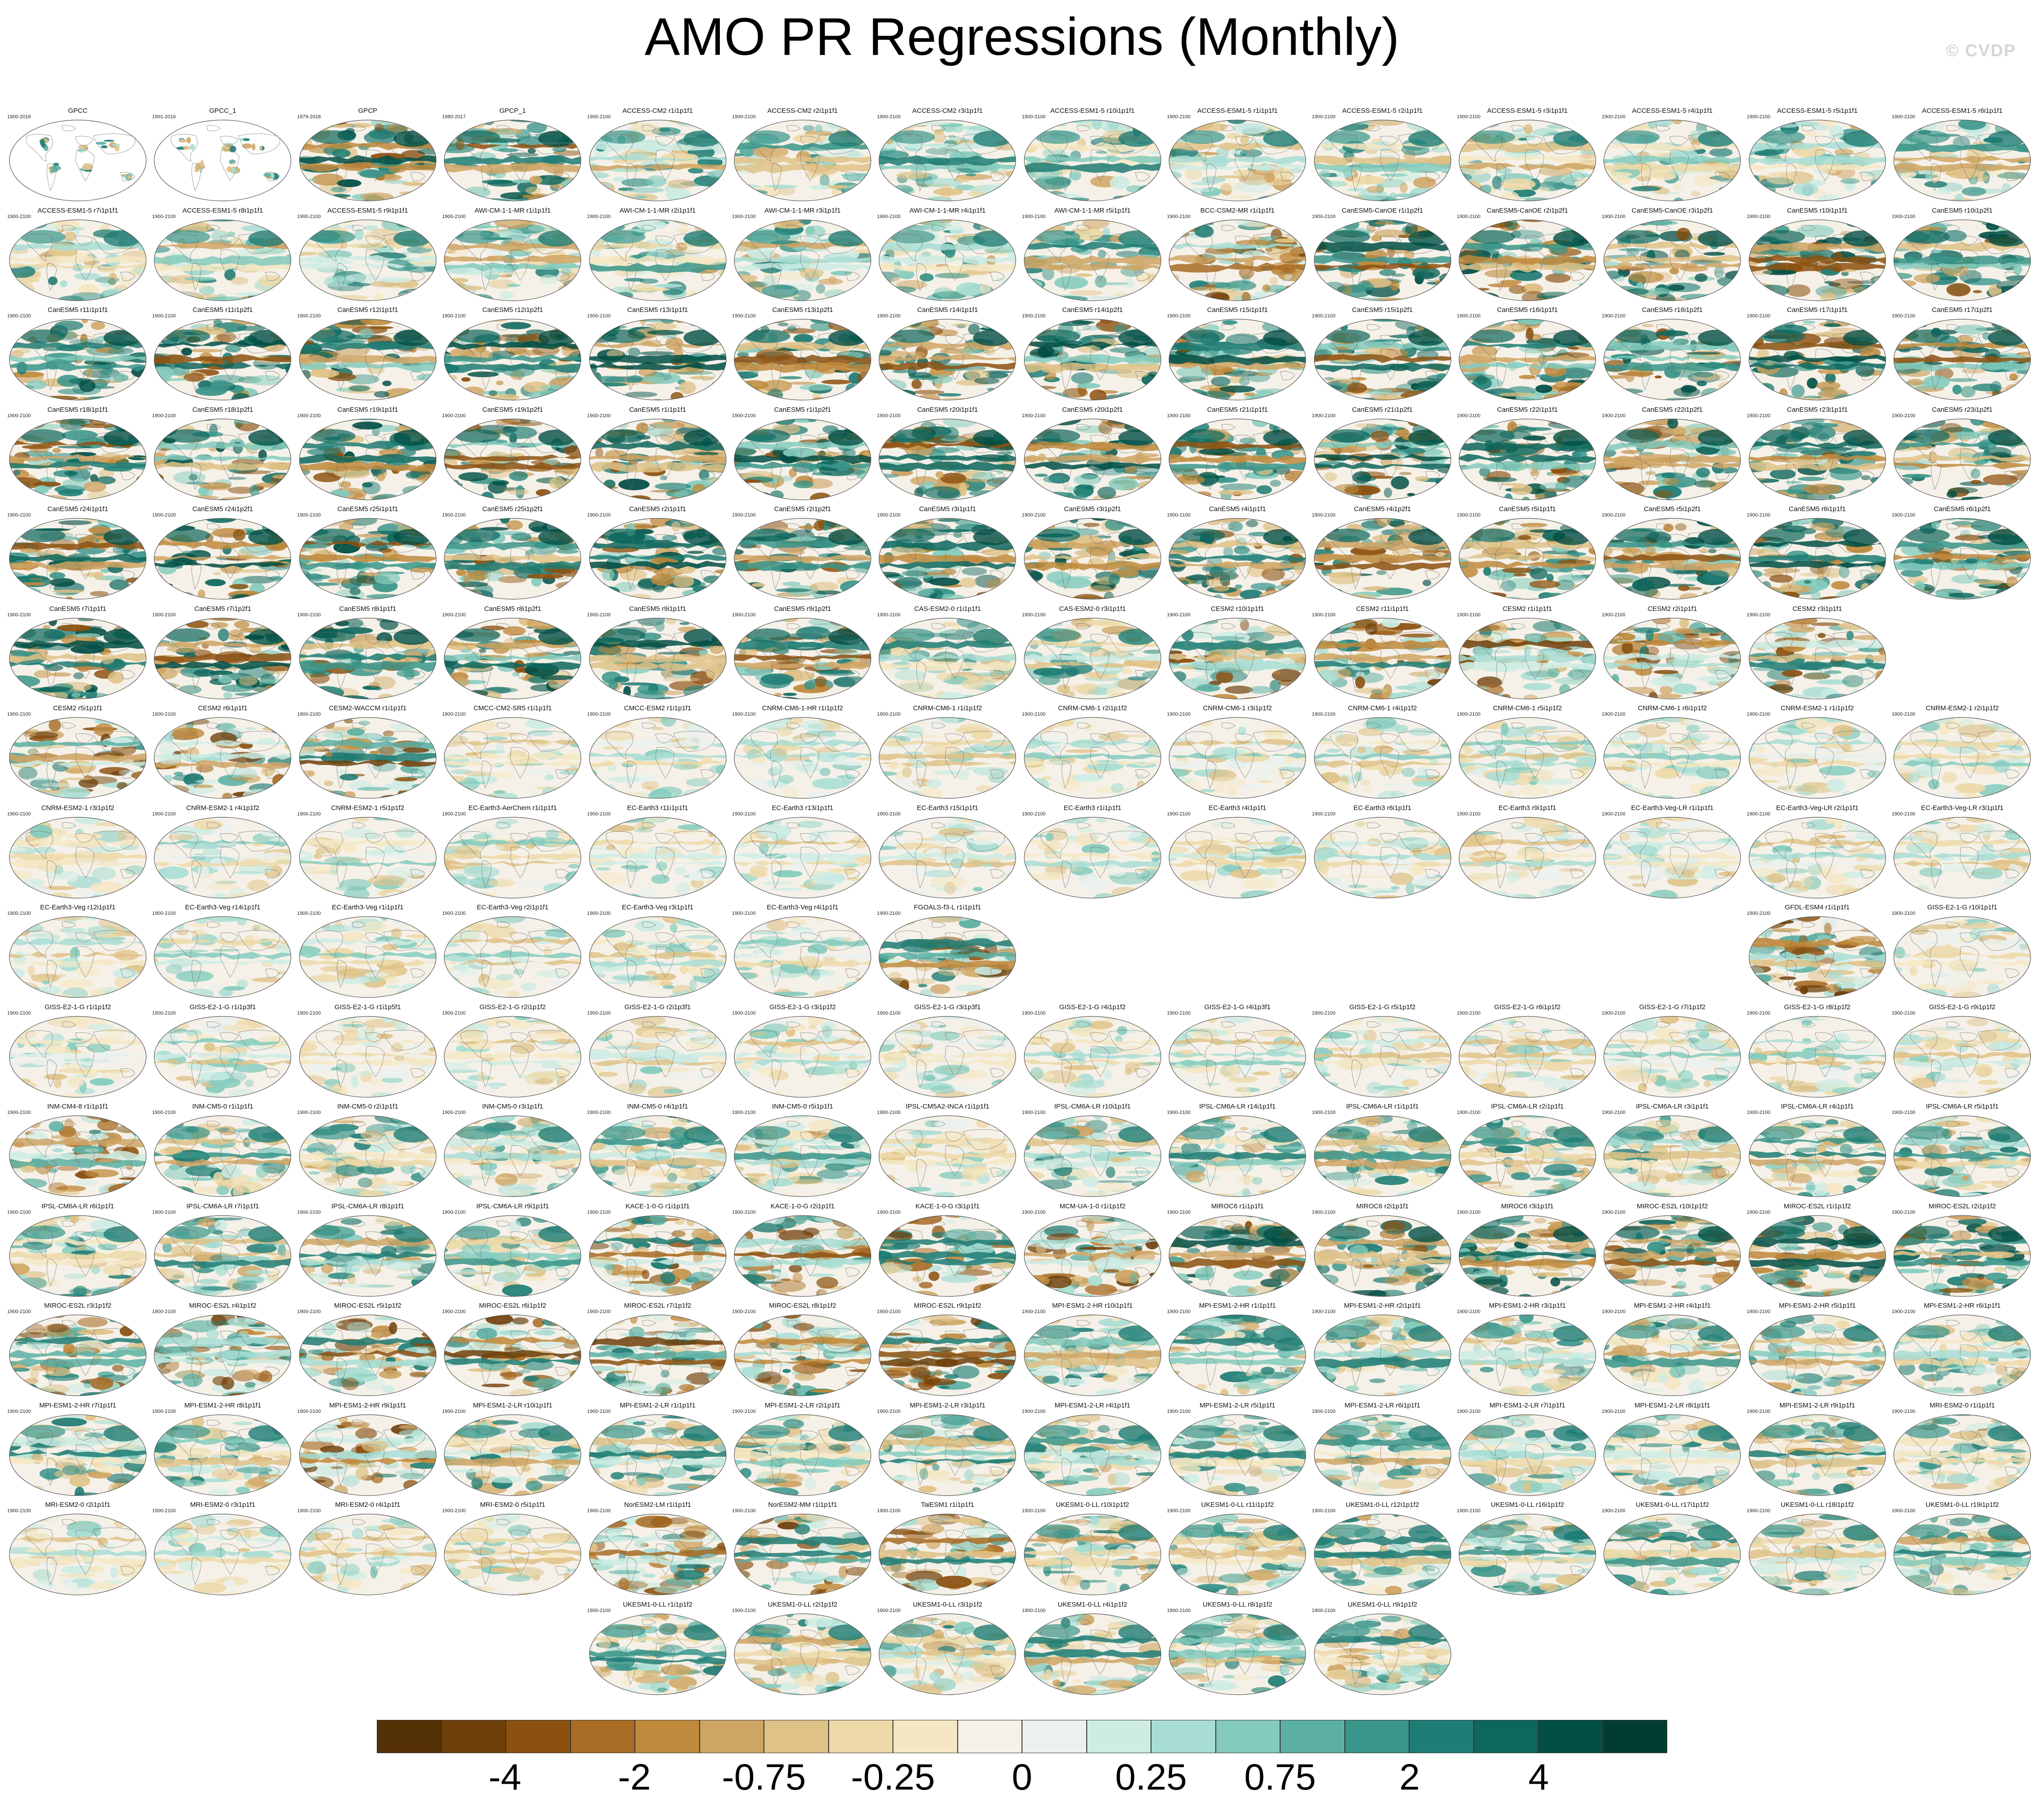 This screenshot has height=1808, width=2044. What do you see at coordinates (1382, 1604) in the screenshot?
I see `panel-title: UKESM1-0-LL r9i1p1f2` at bounding box center [1382, 1604].